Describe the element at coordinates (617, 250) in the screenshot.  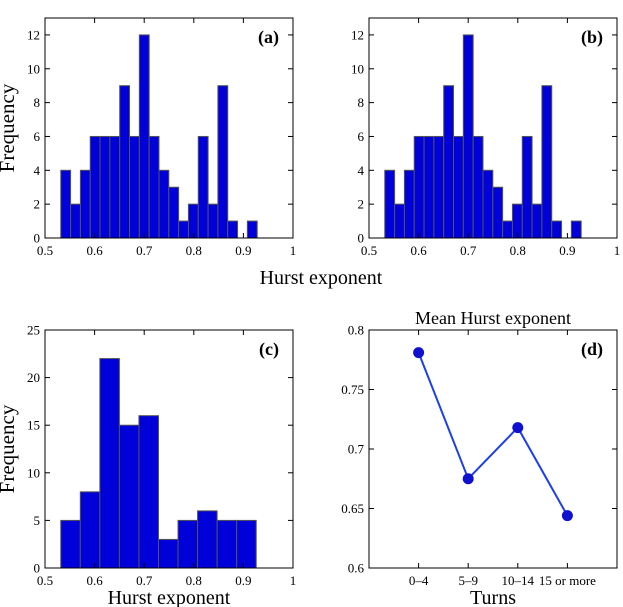
I see `panel-b-xtick-label: 1` at that location.